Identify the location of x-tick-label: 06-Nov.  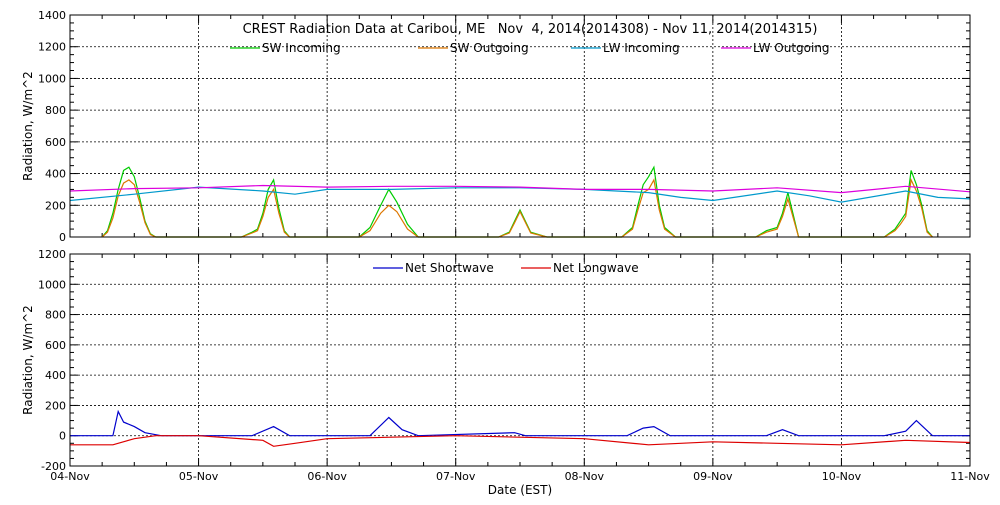
(327, 476).